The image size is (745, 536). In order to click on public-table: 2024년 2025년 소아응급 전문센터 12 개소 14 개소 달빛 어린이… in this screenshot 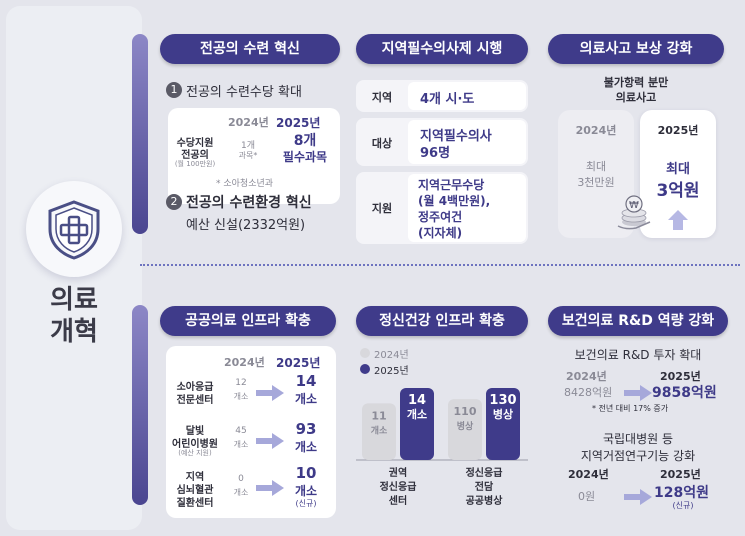, I will do `click(251, 432)`.